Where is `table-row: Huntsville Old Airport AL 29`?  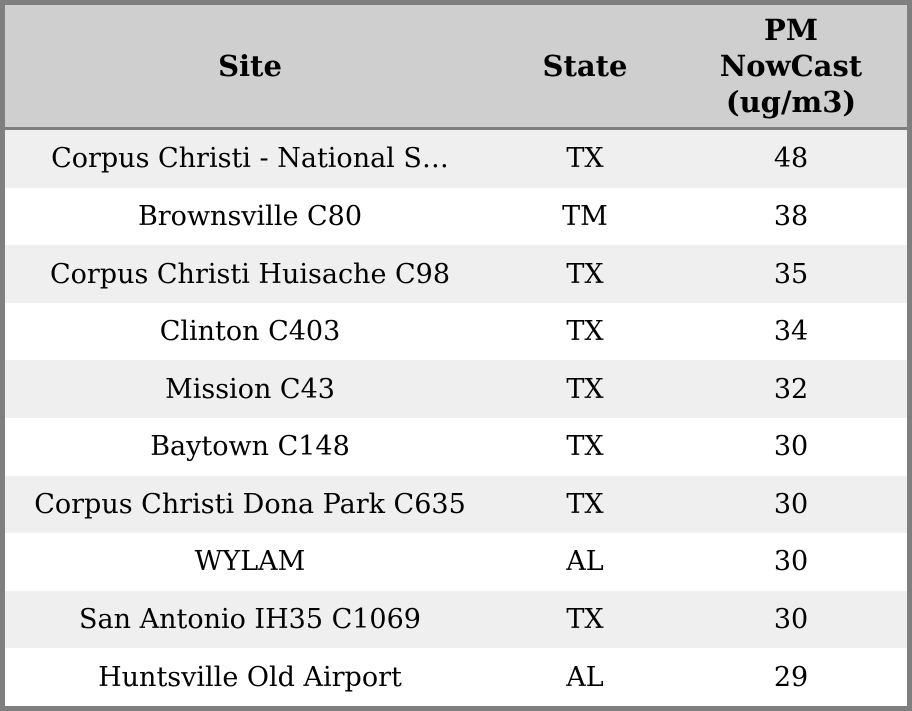 table-row: Huntsville Old Airport AL 29 is located at coordinates (456, 677).